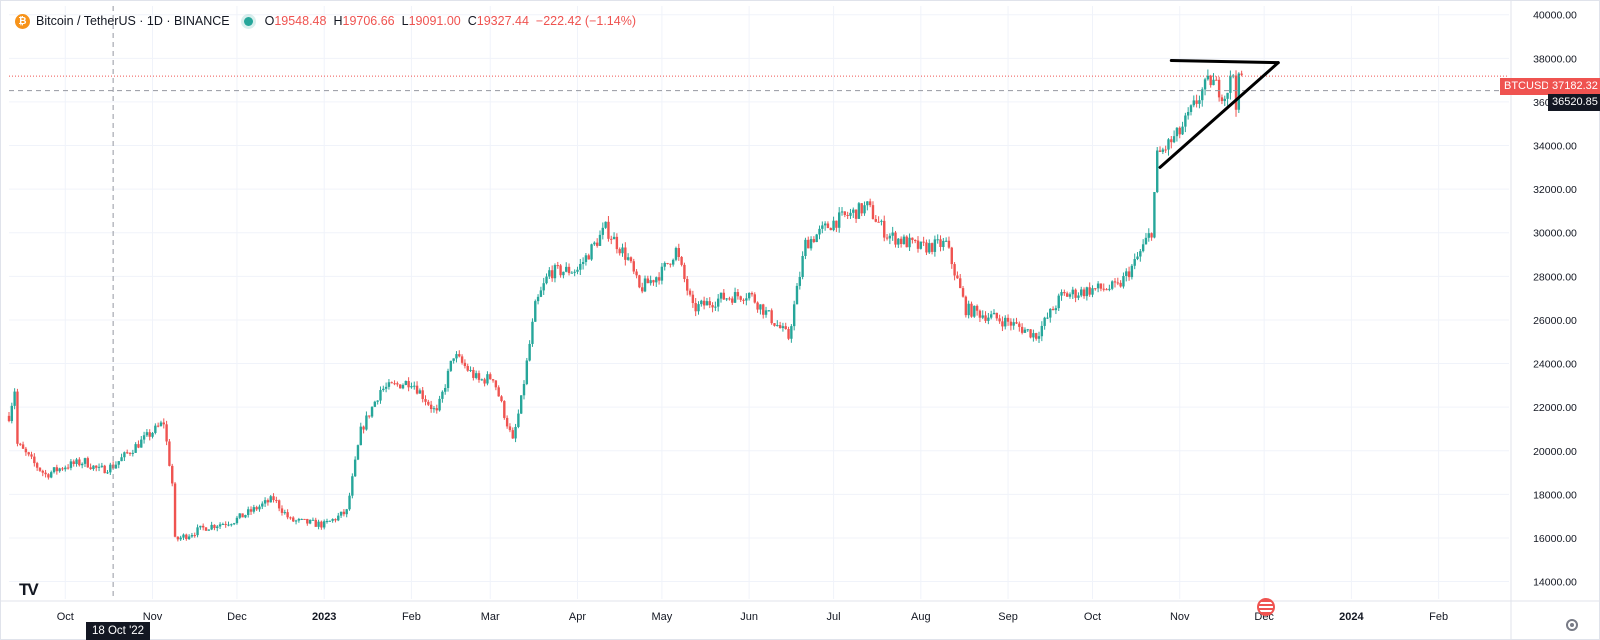 The height and width of the screenshot is (640, 1600). Describe the element at coordinates (29, 589) in the screenshot. I see `tradingview-logo: TV` at that location.